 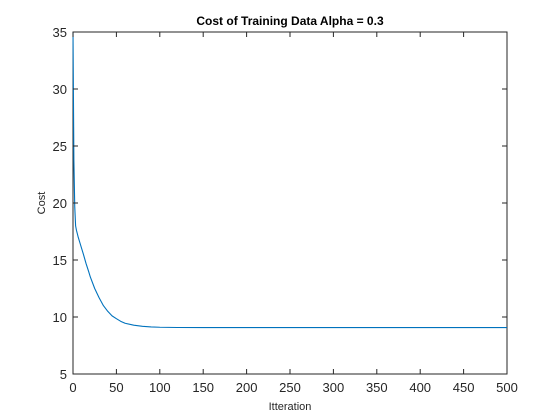 What do you see at coordinates (60, 146) in the screenshot?
I see `y-tick-label: 25` at bounding box center [60, 146].